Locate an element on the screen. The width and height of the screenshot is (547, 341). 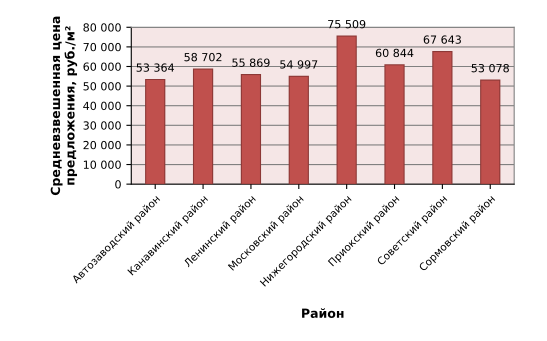
y-tick-label: 70 000 is located at coordinates (102, 47).